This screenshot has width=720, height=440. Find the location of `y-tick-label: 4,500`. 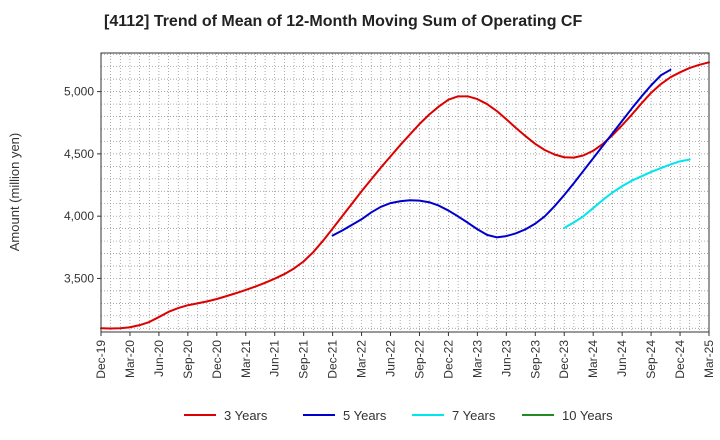

y-tick-label: 4,500 is located at coordinates (79, 154).